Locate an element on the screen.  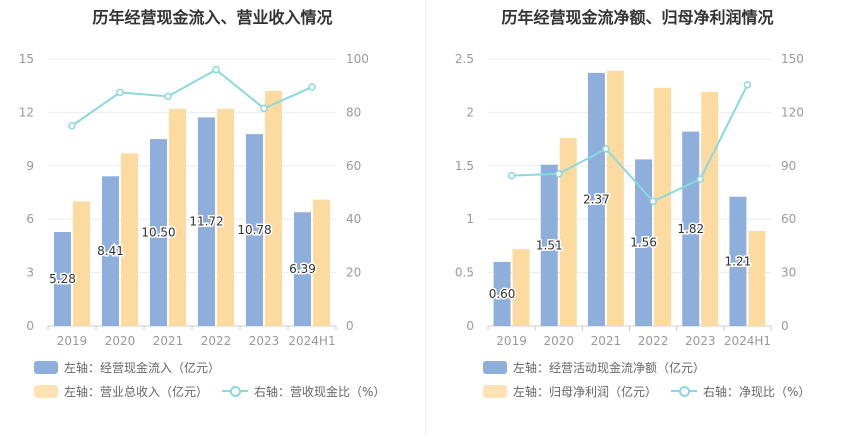
bar-data-label: 1.51 is located at coordinates (549, 245).